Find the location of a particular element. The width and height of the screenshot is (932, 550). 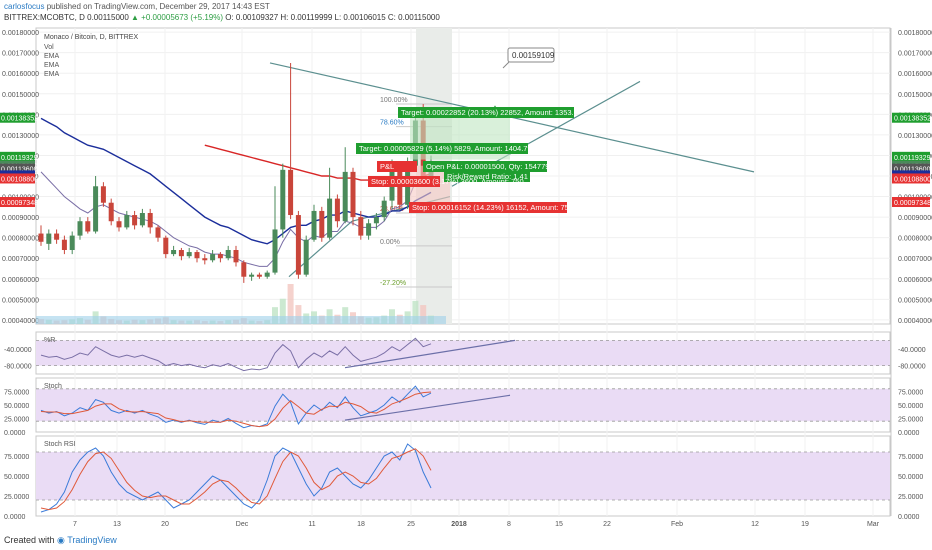

stop-label-2-box is located at coordinates (488, 207).